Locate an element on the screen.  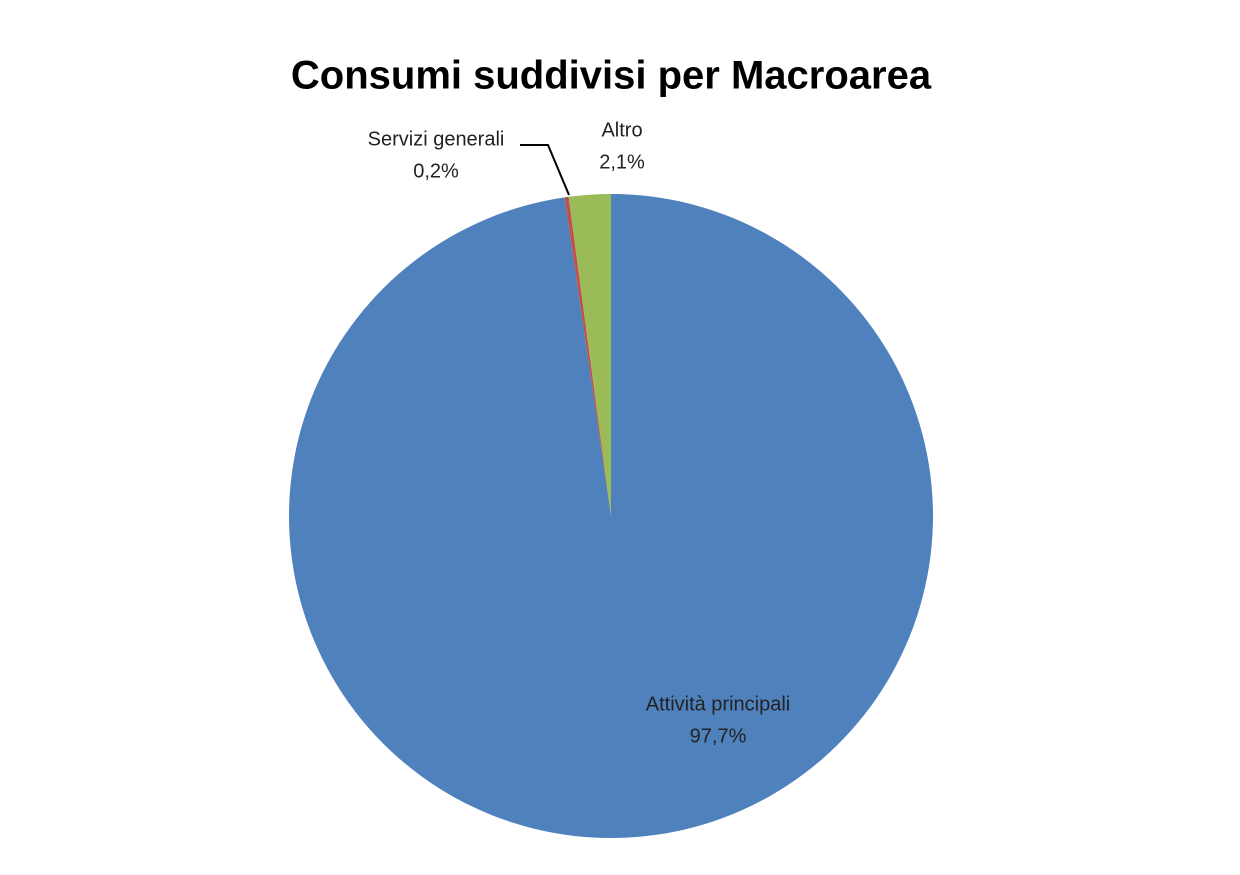
slice-label: Altro is located at coordinates (621, 130).